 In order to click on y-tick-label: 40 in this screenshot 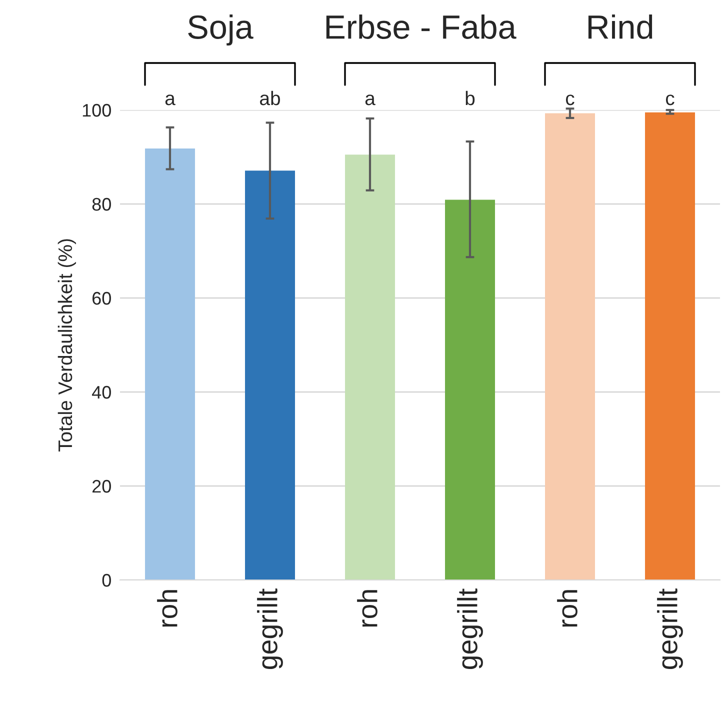, I will do `click(101, 392)`.